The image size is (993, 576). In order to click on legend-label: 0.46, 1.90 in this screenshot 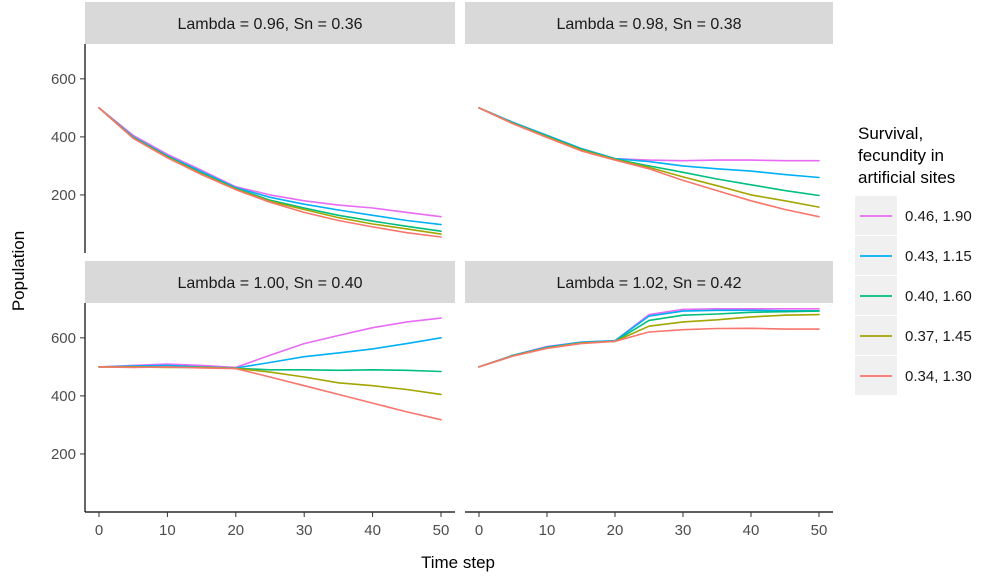, I will do `click(938, 216)`.